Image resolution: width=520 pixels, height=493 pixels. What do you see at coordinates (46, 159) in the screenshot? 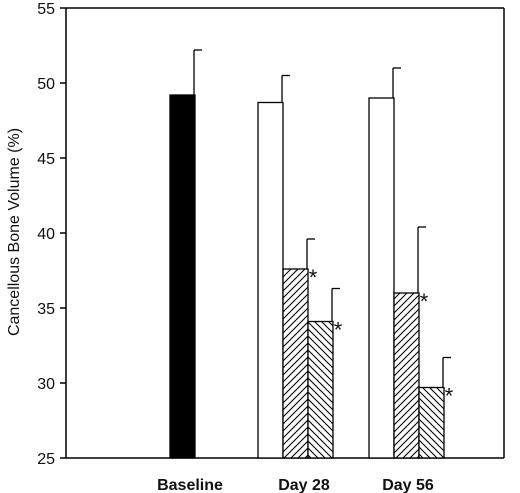
I see `y-tick-label: 45` at bounding box center [46, 159].